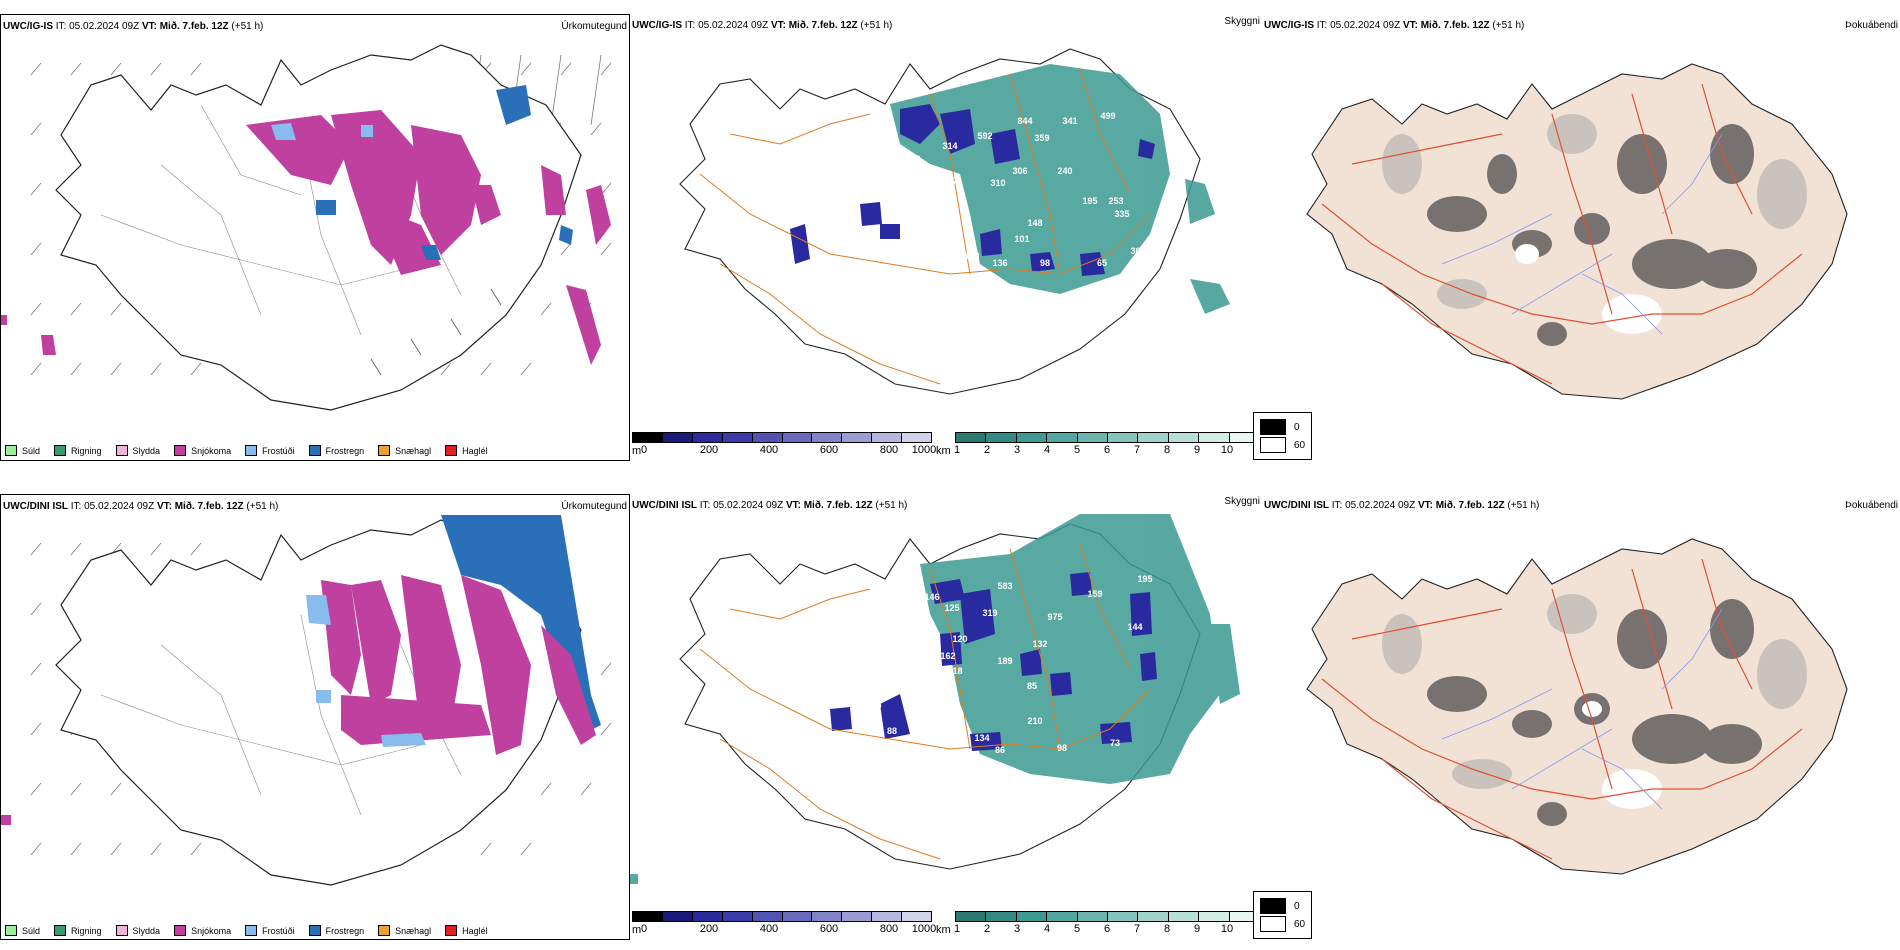  What do you see at coordinates (1054, 617) in the screenshot?
I see `cloud-base-label: 975` at bounding box center [1054, 617].